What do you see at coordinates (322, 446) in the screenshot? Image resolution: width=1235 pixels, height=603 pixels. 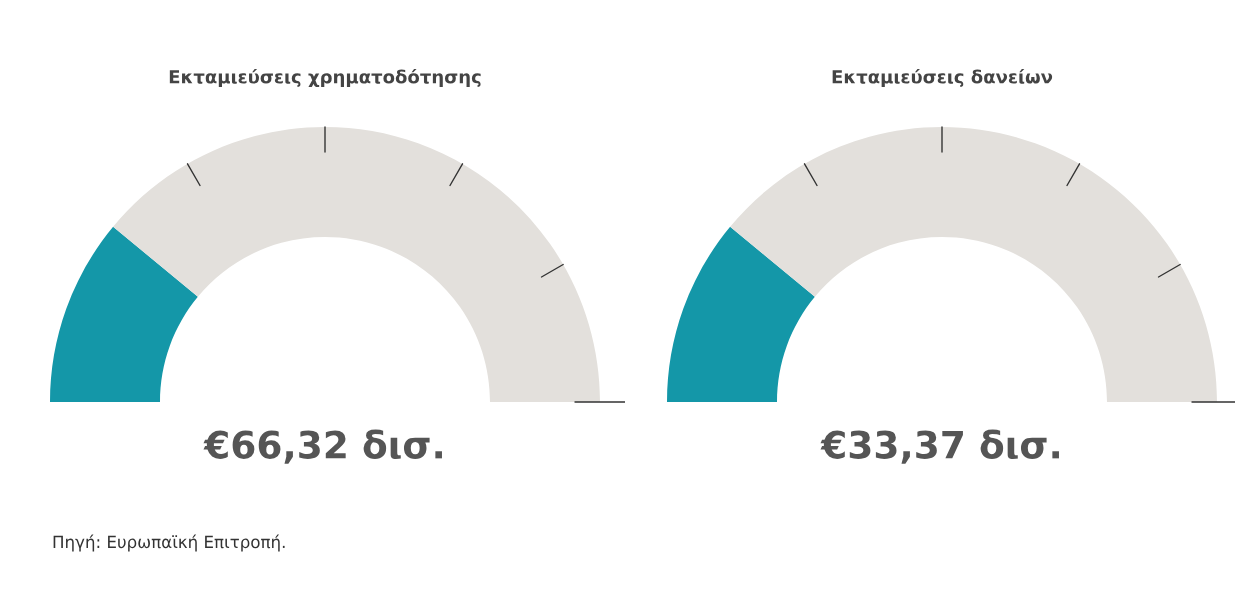 I see `text: €66,32 δισ.` at bounding box center [322, 446].